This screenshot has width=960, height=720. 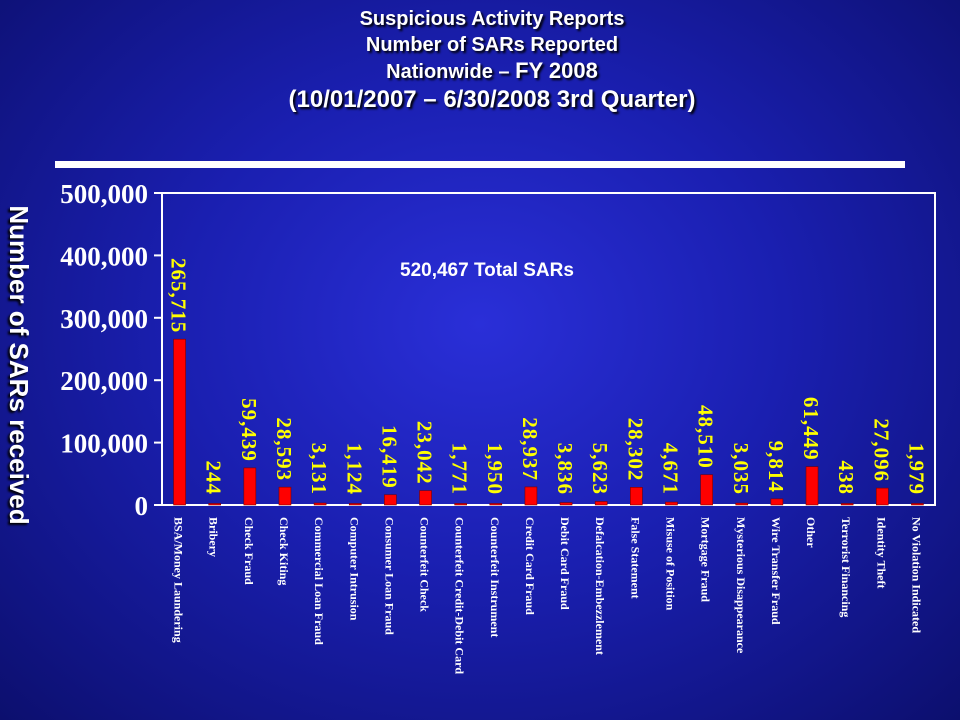 I want to click on category-label: Consumer Loan Fraud, so click(x=389, y=576).